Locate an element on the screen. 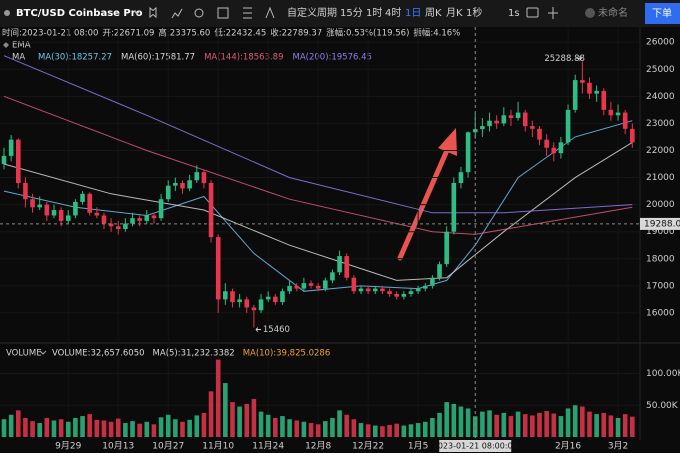  compare-icon is located at coordinates (270, 12).